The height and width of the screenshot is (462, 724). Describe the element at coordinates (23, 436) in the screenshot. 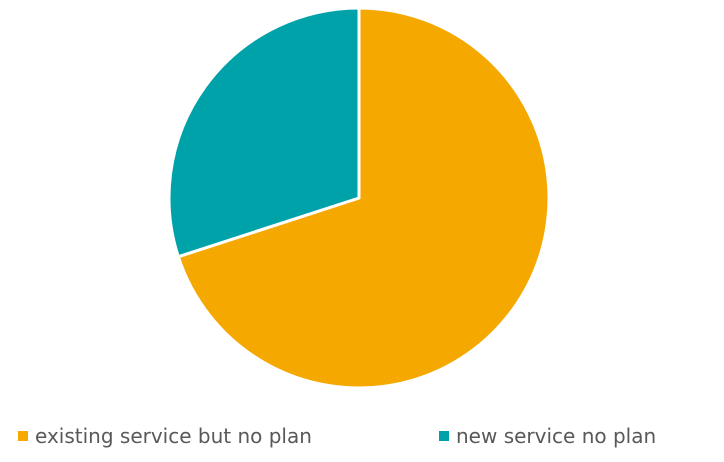

I see `legend-swatch-existing-service` at that location.